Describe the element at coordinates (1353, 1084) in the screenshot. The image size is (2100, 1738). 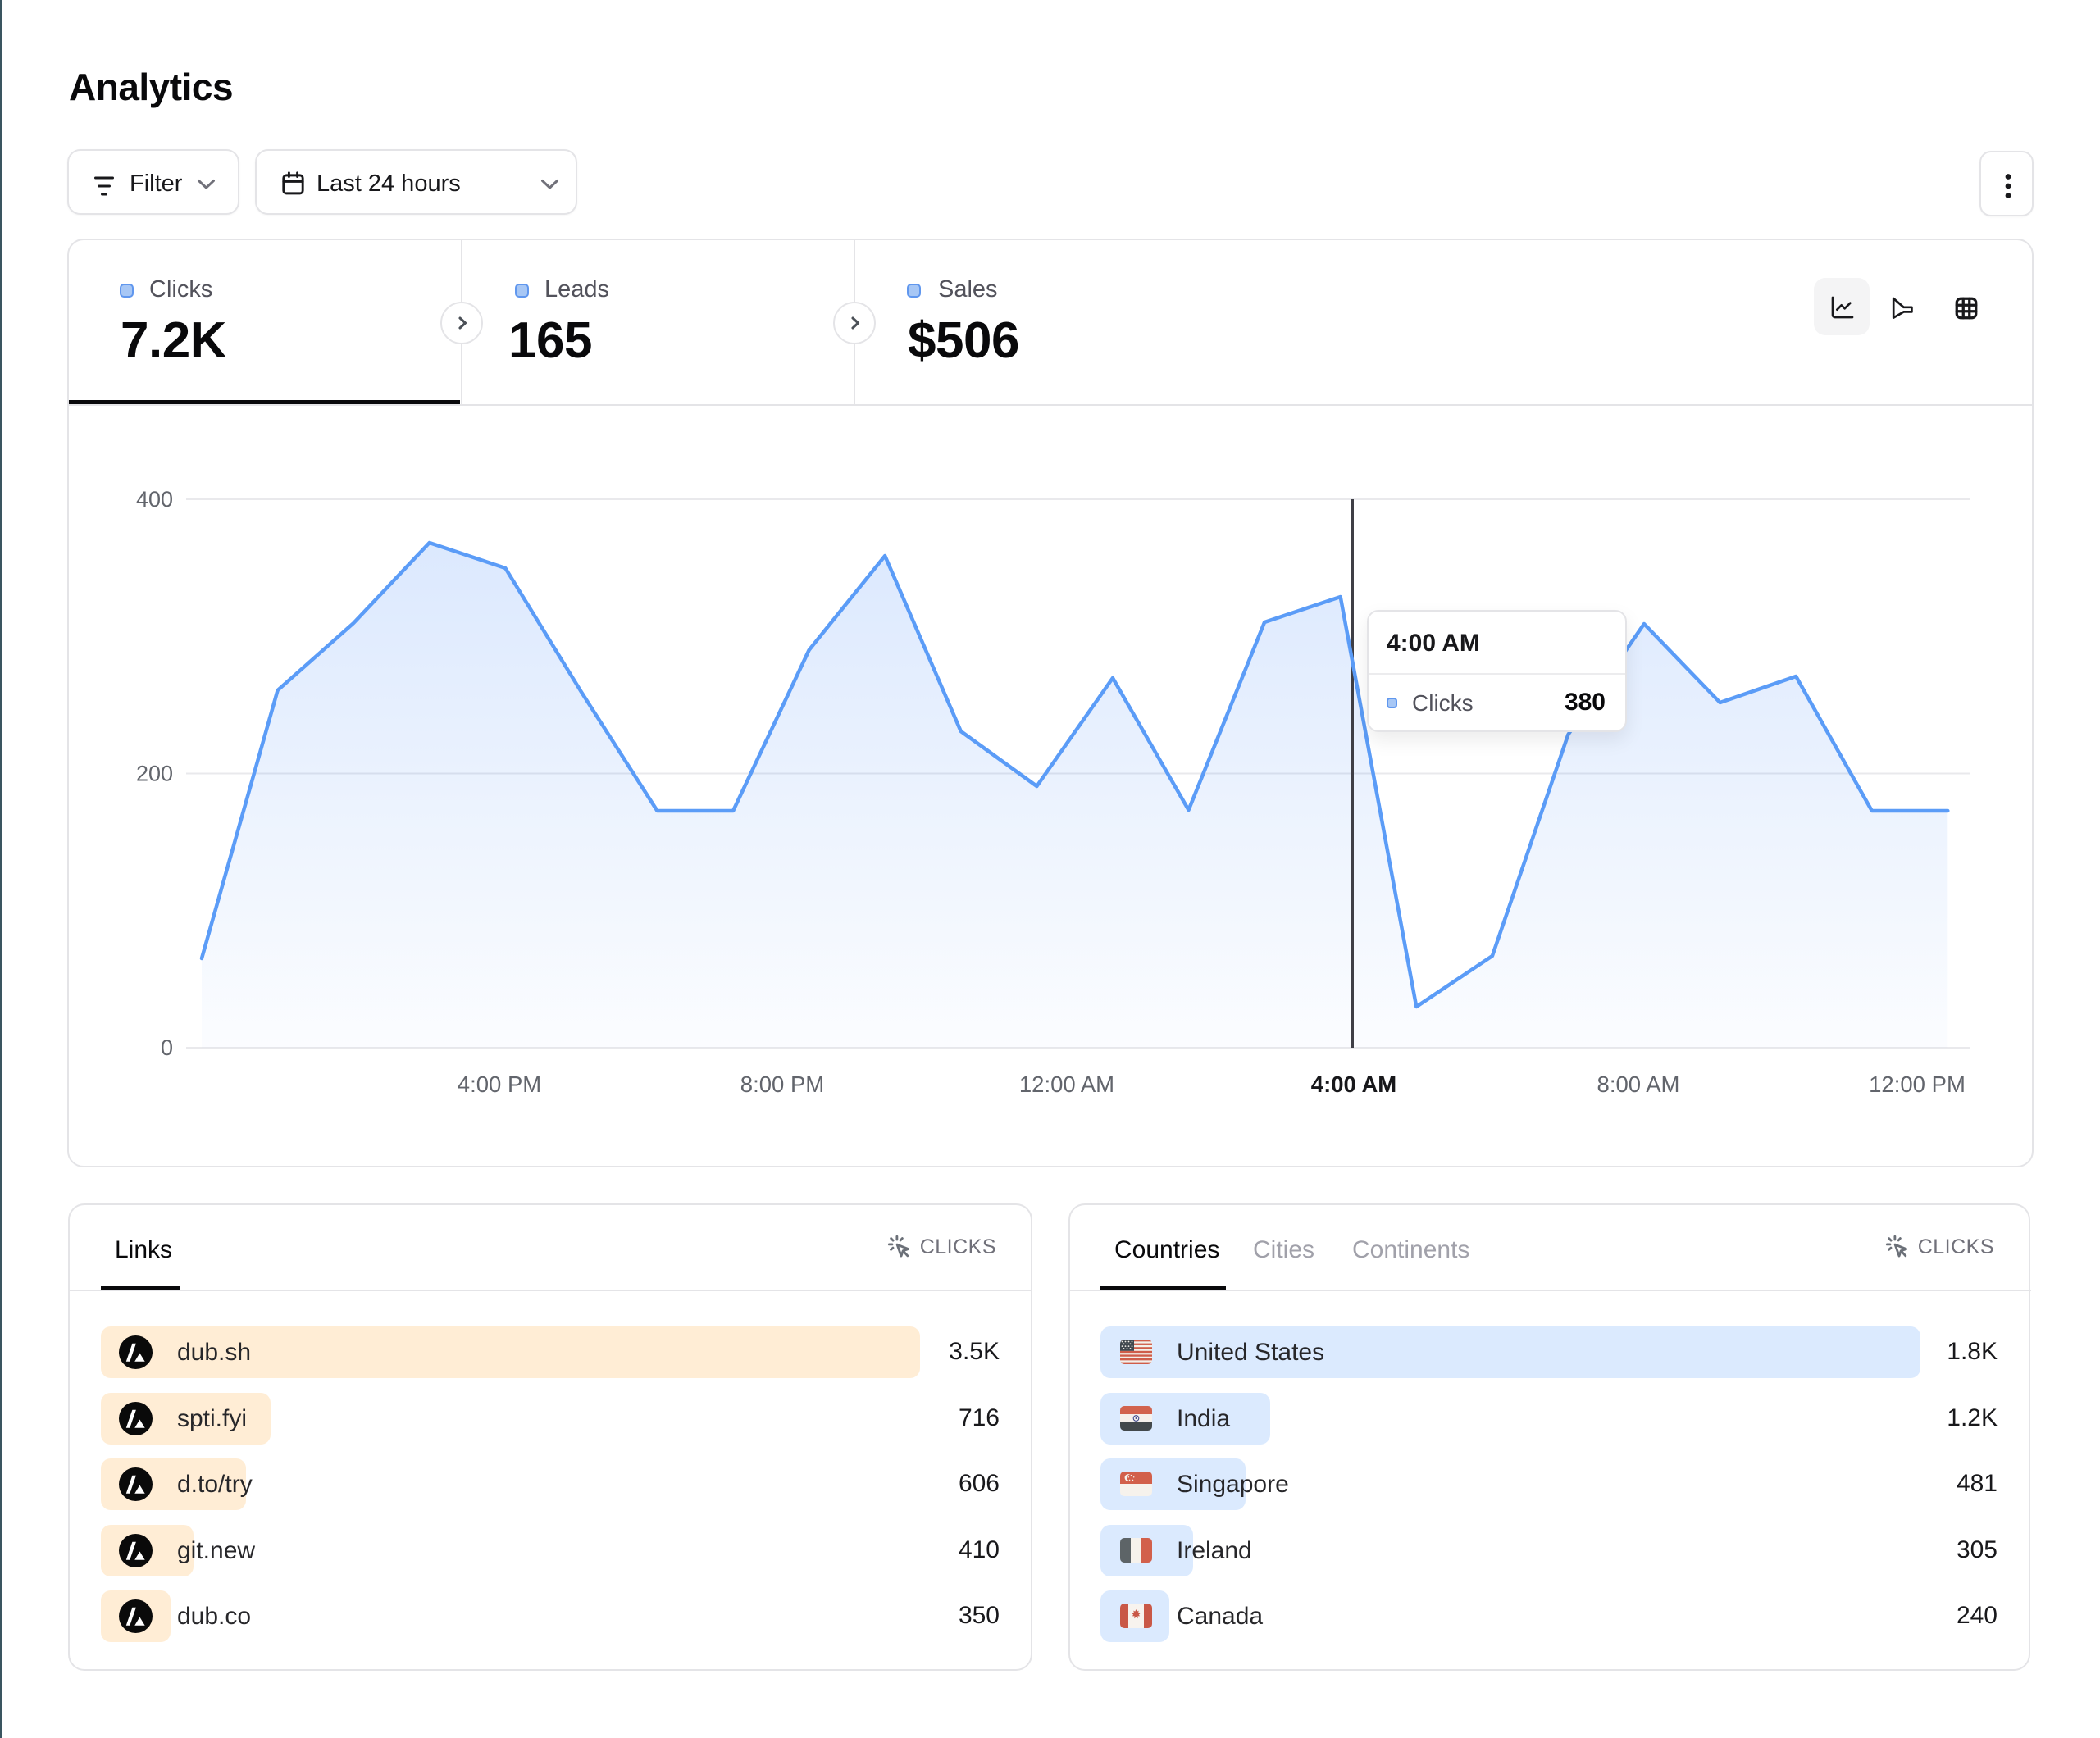
I see `svg-text: 4:00 AM` at that location.